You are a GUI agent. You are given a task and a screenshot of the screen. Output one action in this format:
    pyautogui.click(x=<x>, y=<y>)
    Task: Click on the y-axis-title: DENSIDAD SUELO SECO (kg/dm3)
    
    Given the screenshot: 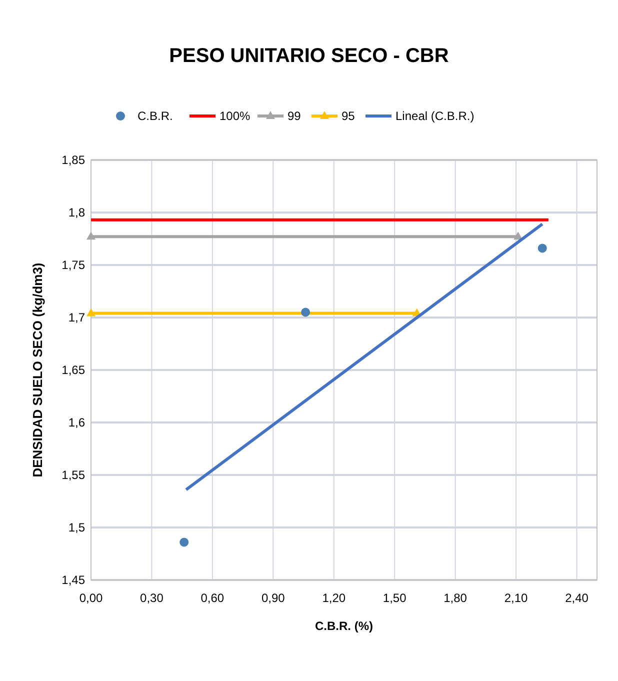 What is the action you would take?
    pyautogui.click(x=37, y=370)
    